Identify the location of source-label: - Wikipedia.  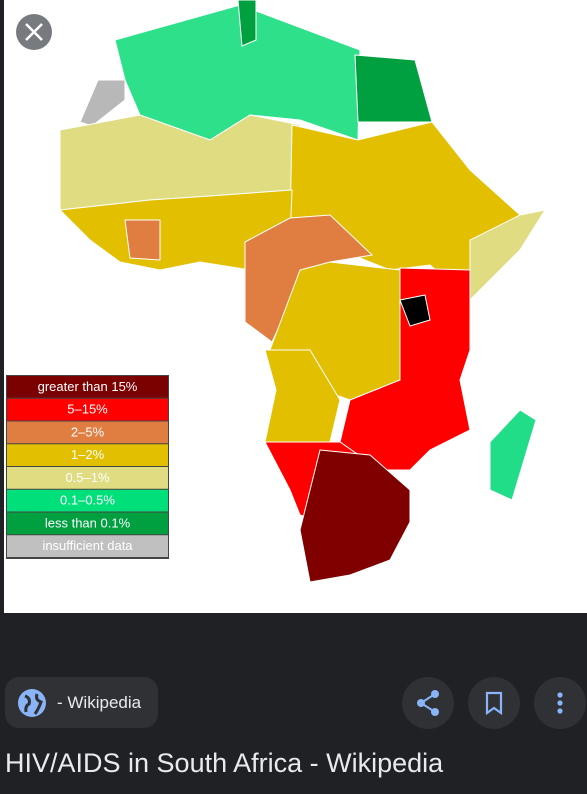
(99, 702).